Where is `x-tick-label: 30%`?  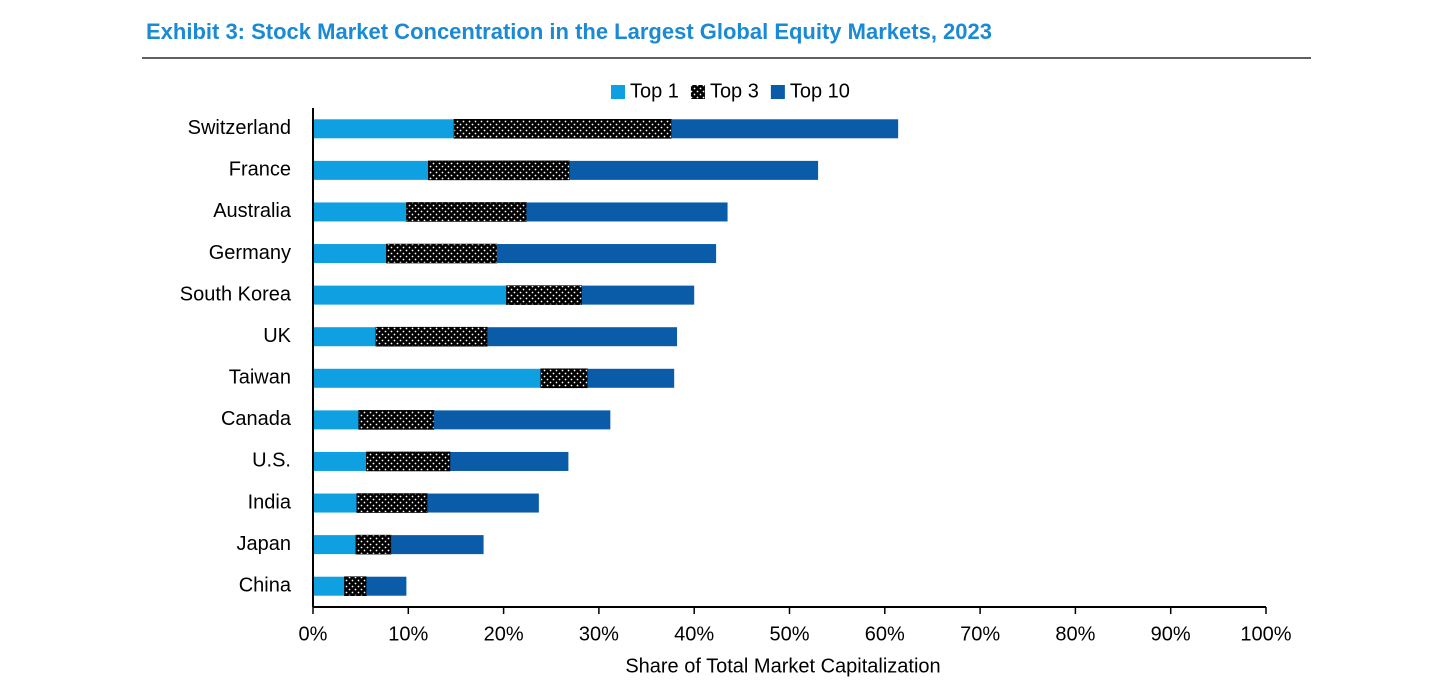
x-tick-label: 30% is located at coordinates (599, 634).